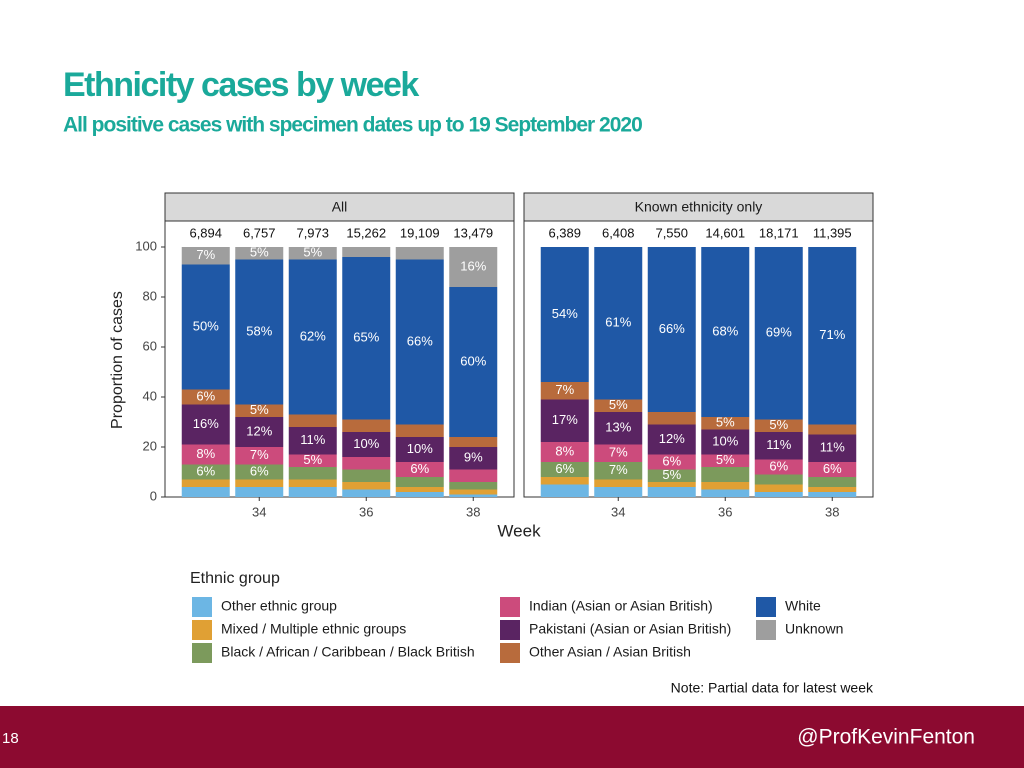 This screenshot has height=768, width=1024. Describe the element at coordinates (313, 629) in the screenshot. I see `legend-label: Mixed / Multiple ethnic groups` at that location.